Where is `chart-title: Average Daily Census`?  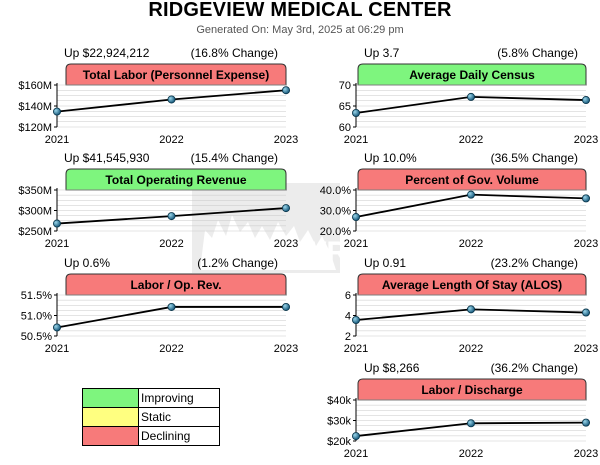 chart-title: Average Daily Census is located at coordinates (472, 75).